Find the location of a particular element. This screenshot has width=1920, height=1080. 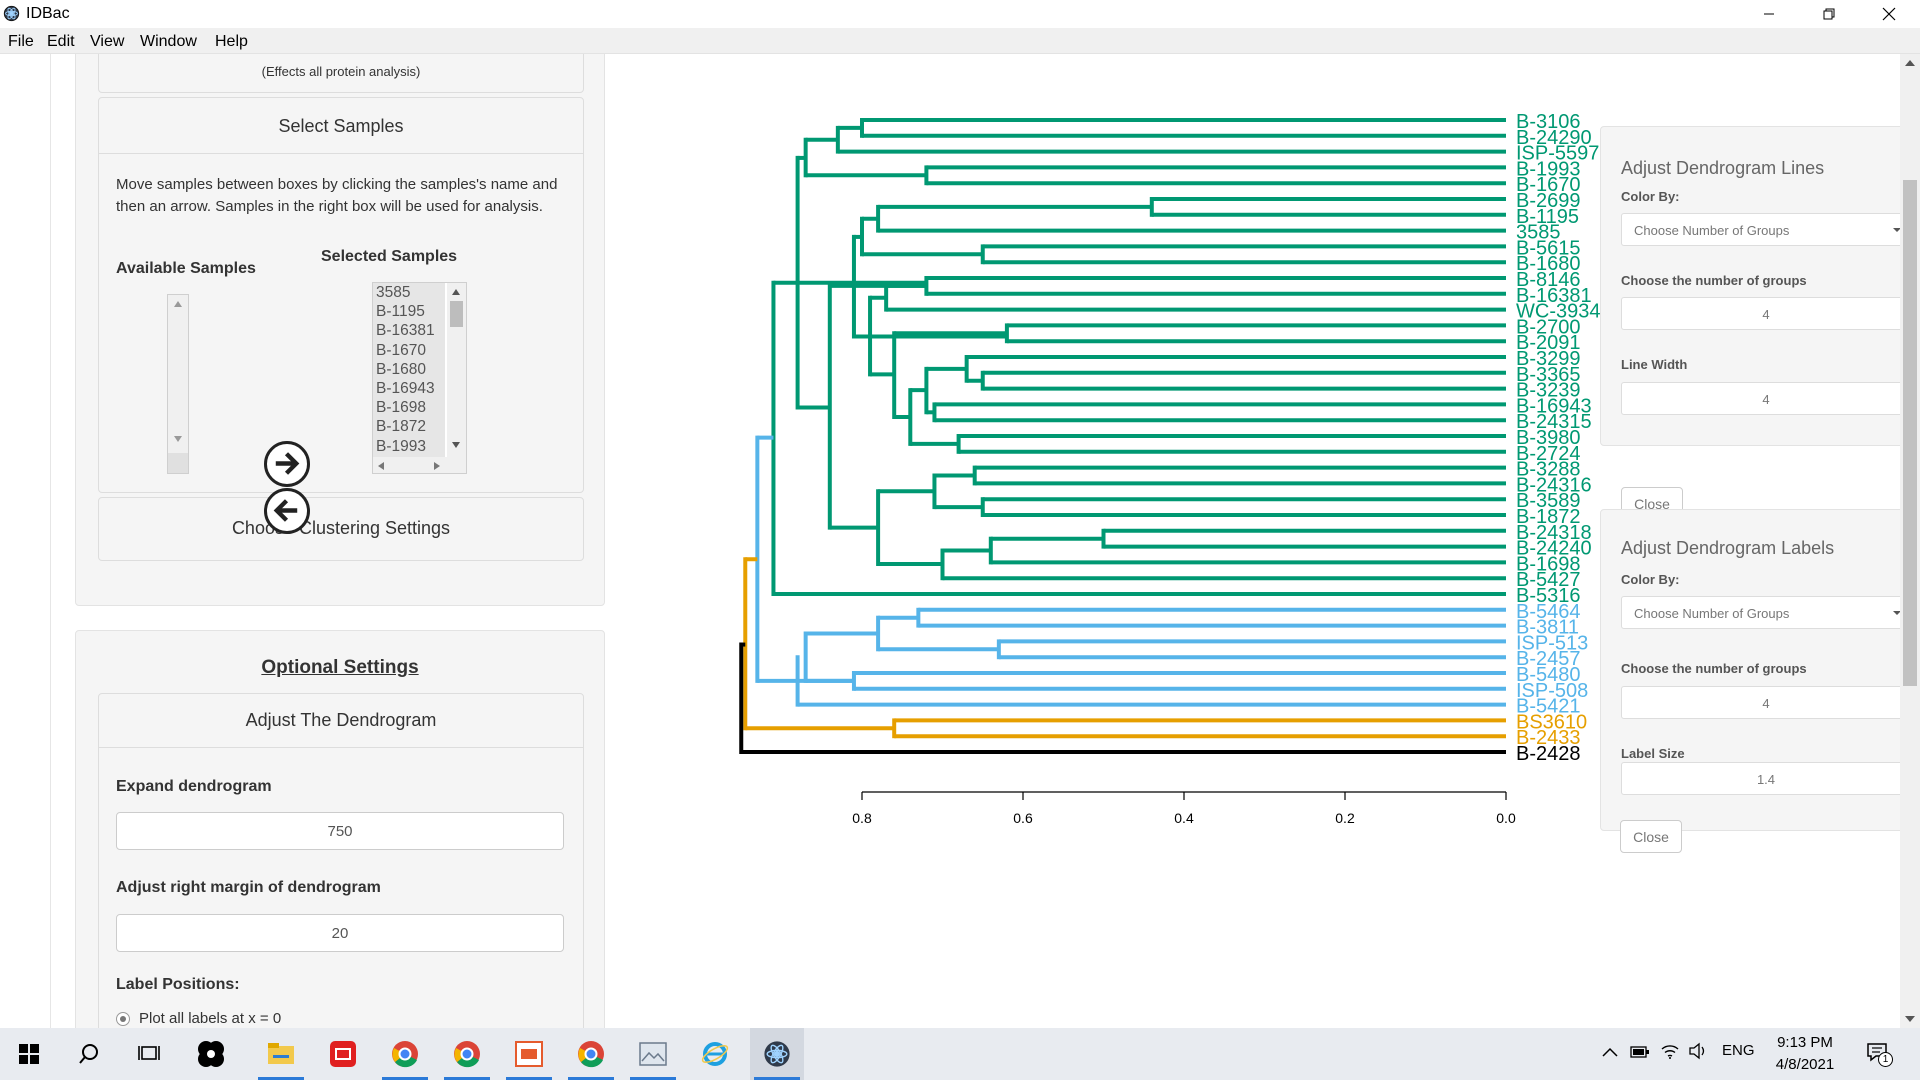

taskbar-app-youdao is located at coordinates (343, 1054).